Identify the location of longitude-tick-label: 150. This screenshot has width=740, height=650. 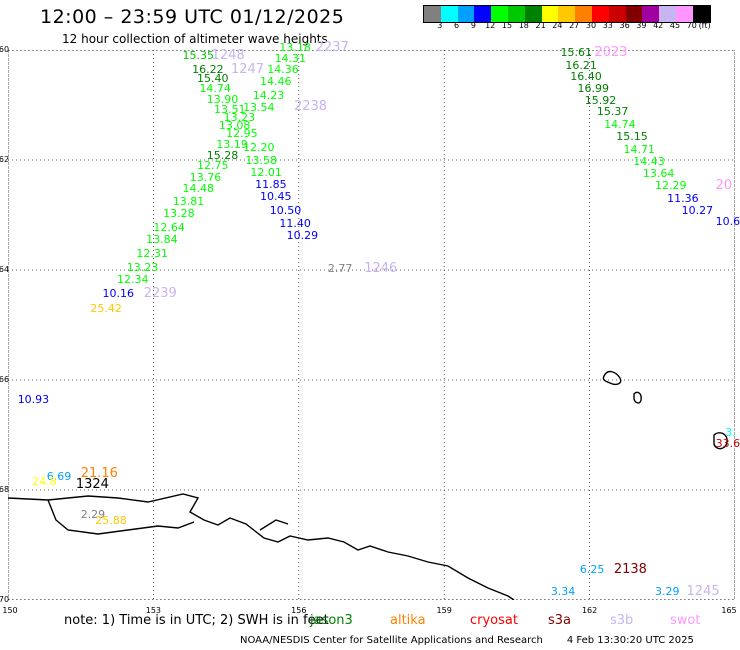
(10, 610).